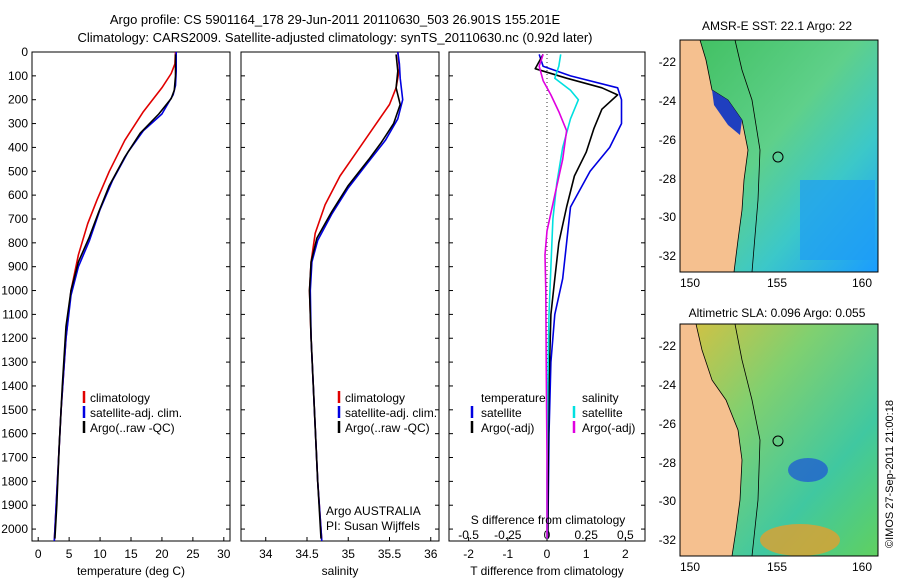 This screenshot has width=900, height=580. I want to click on sla-ytick: -24, so click(668, 385).